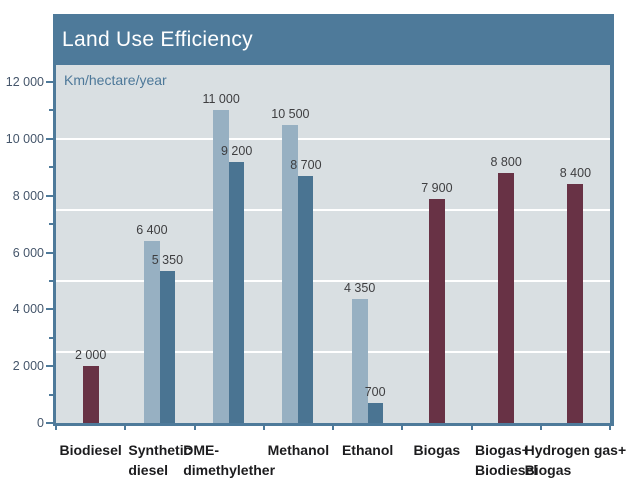  I want to click on bar-biodiesel, so click(90, 394).